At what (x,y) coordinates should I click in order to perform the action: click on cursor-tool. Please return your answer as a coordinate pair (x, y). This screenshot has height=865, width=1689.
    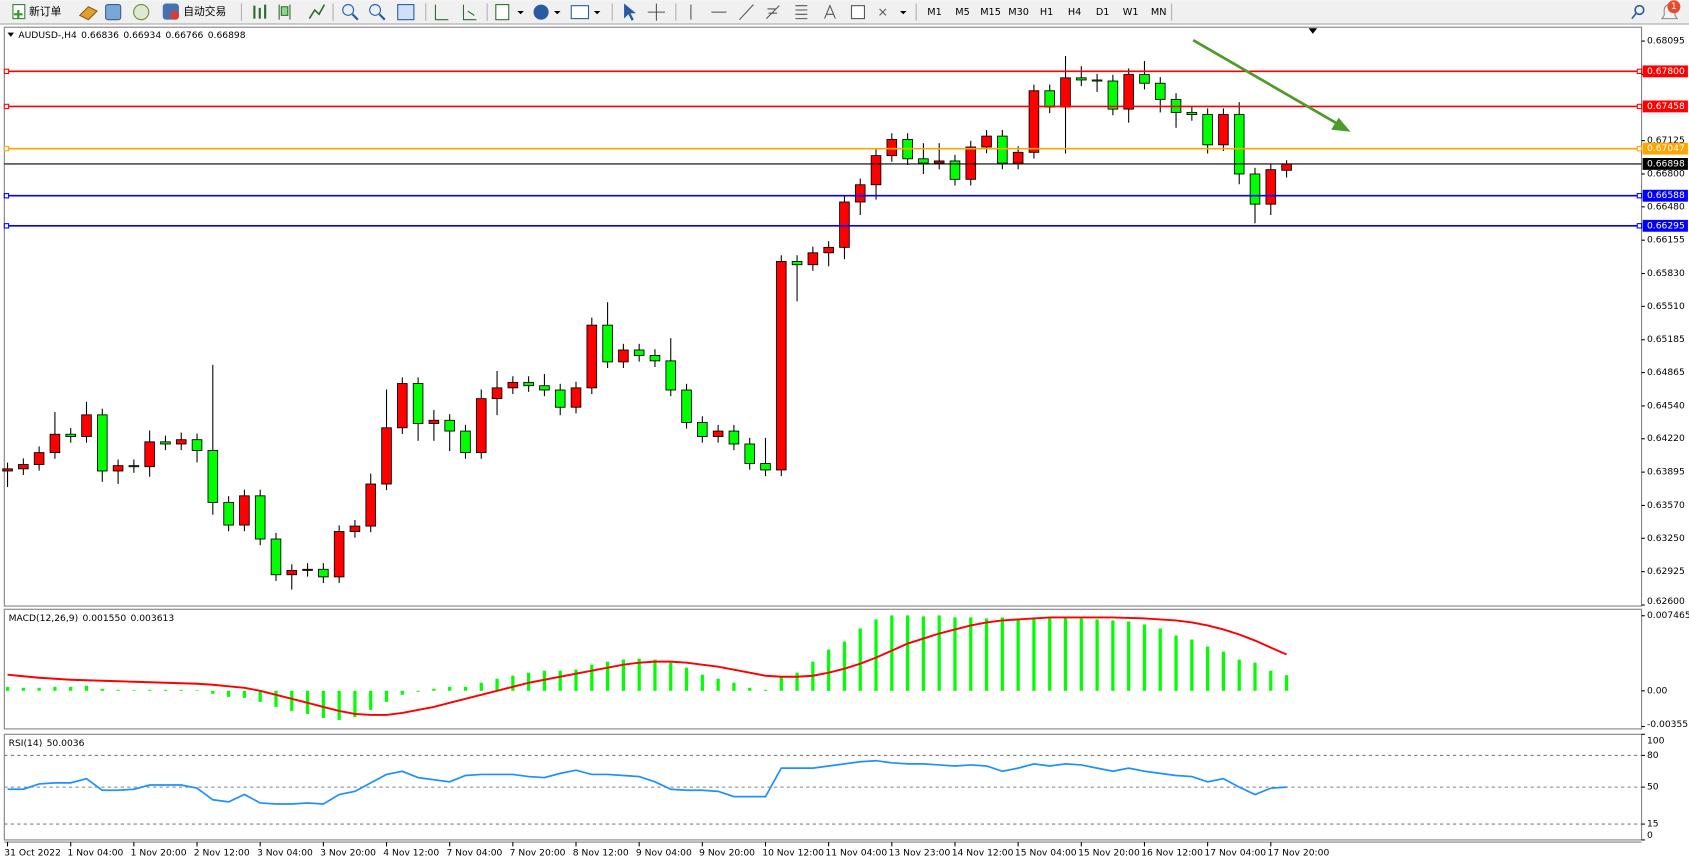
    Looking at the image, I should click on (630, 12).